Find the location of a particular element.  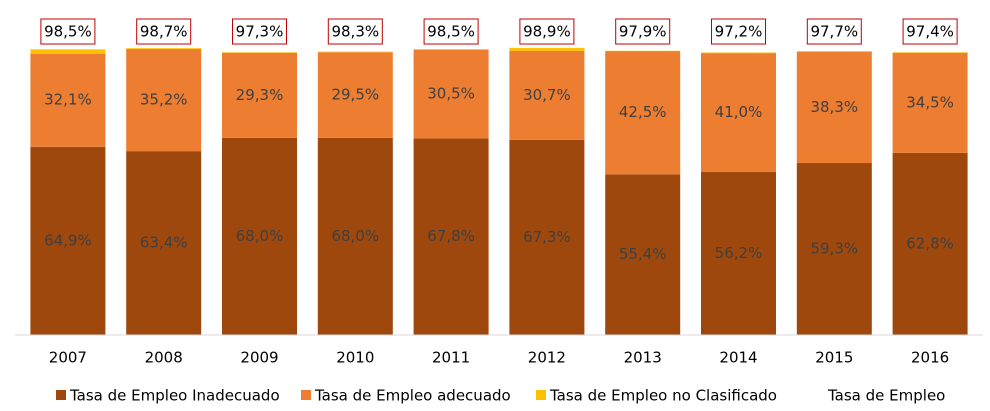

x-tick-label: 2009 is located at coordinates (259, 358).